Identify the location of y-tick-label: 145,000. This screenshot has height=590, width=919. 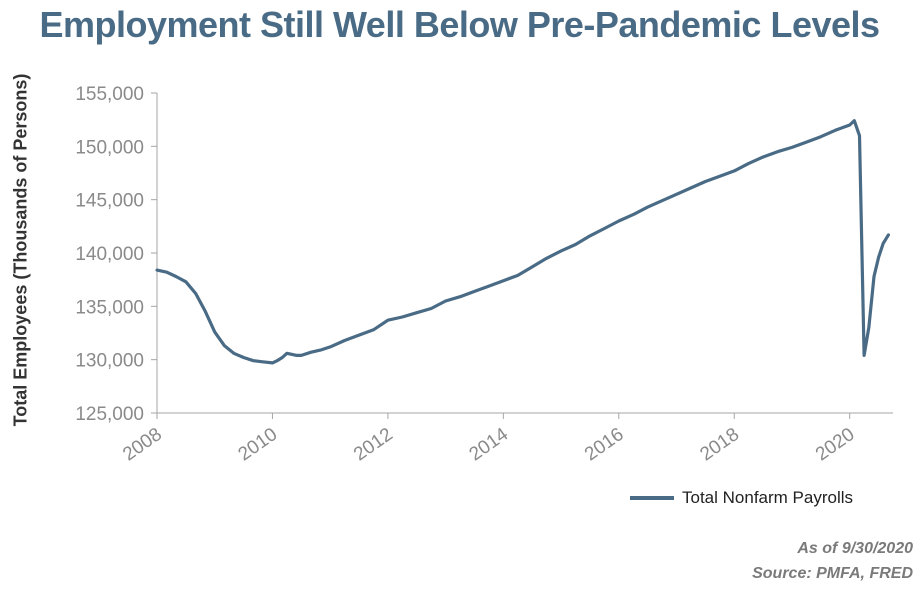
(109, 201).